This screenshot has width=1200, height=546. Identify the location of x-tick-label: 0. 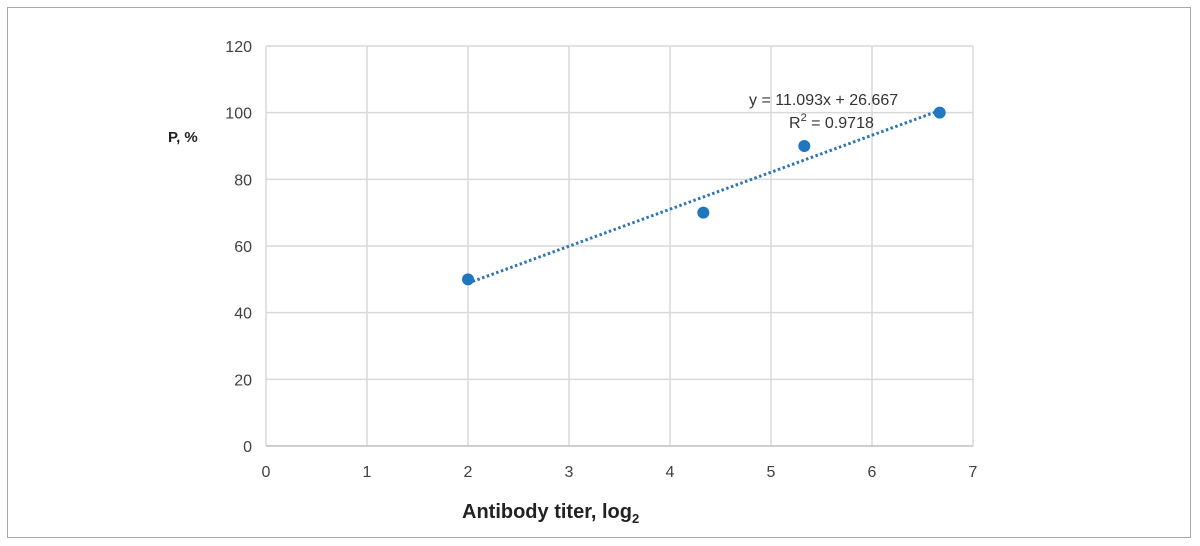
(266, 472).